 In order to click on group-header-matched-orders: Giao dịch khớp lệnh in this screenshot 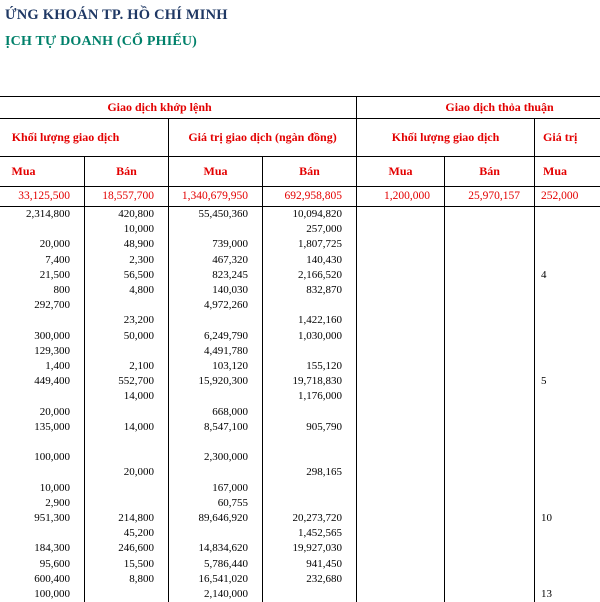, I will do `click(178, 108)`.